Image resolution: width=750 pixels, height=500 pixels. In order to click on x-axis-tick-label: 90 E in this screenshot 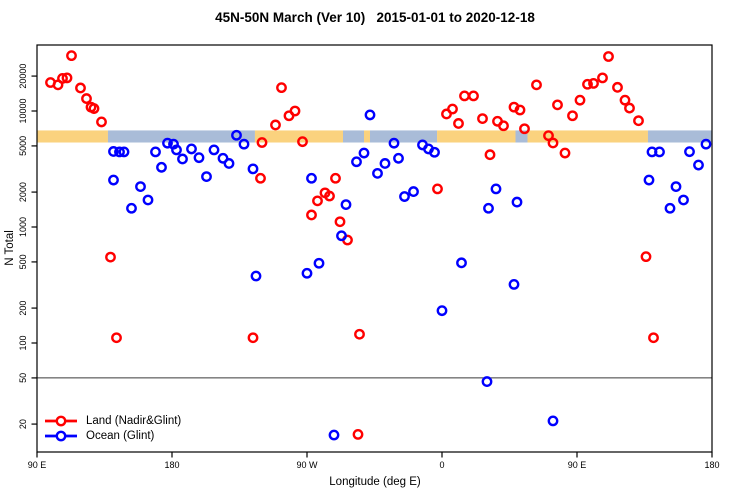, I will do `click(577, 465)`.